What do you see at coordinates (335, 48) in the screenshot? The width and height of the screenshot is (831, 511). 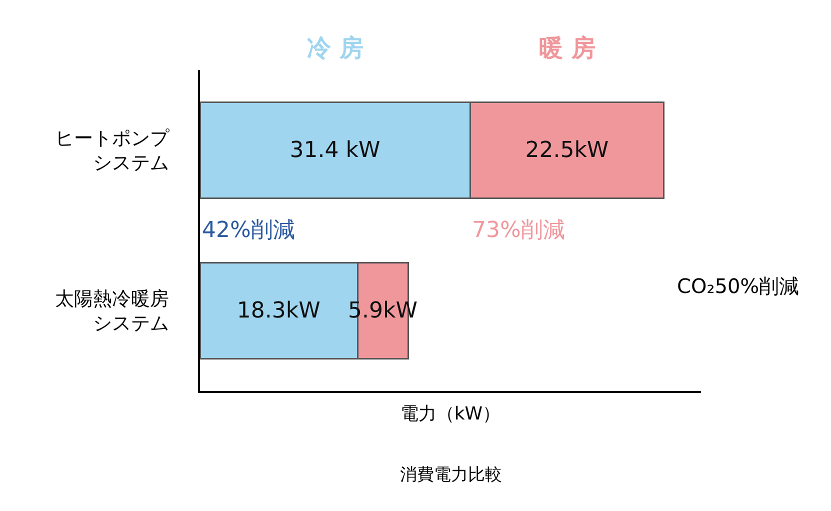 I see `series-label: 冷 房` at bounding box center [335, 48].